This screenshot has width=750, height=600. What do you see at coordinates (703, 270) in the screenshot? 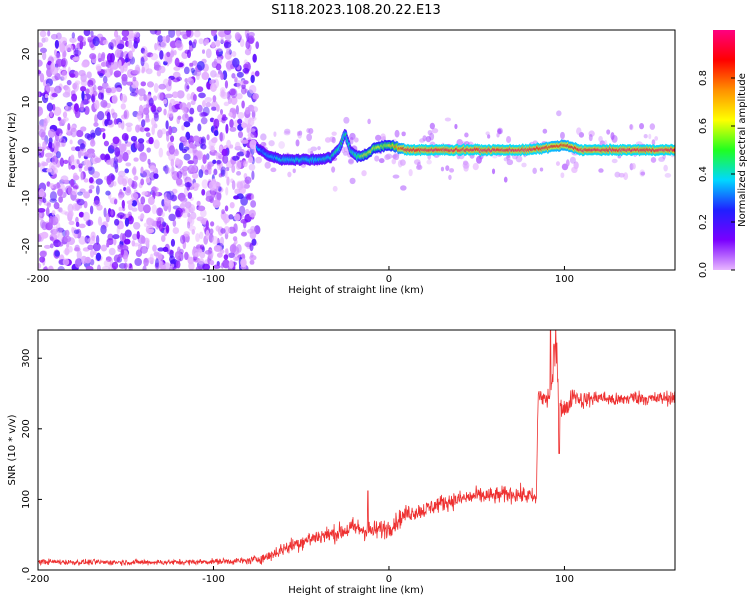
I see `colorbar-tick-label: 0.0` at bounding box center [703, 270].